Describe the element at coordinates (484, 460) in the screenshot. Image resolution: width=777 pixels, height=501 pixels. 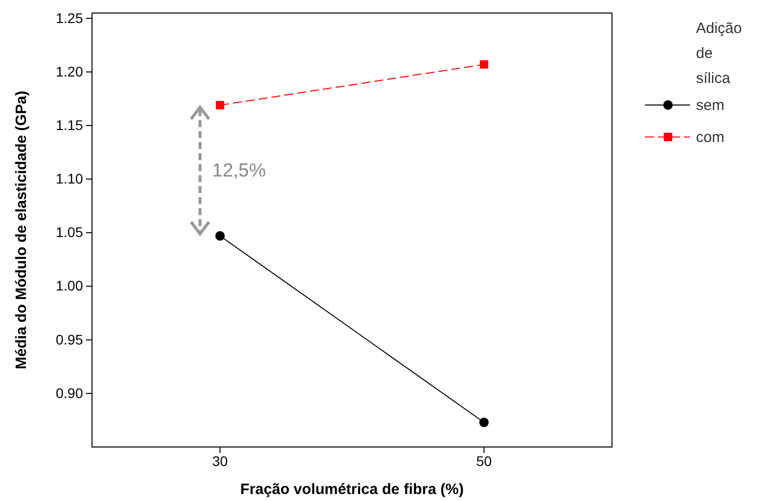
I see `x-tick-label: 50` at that location.